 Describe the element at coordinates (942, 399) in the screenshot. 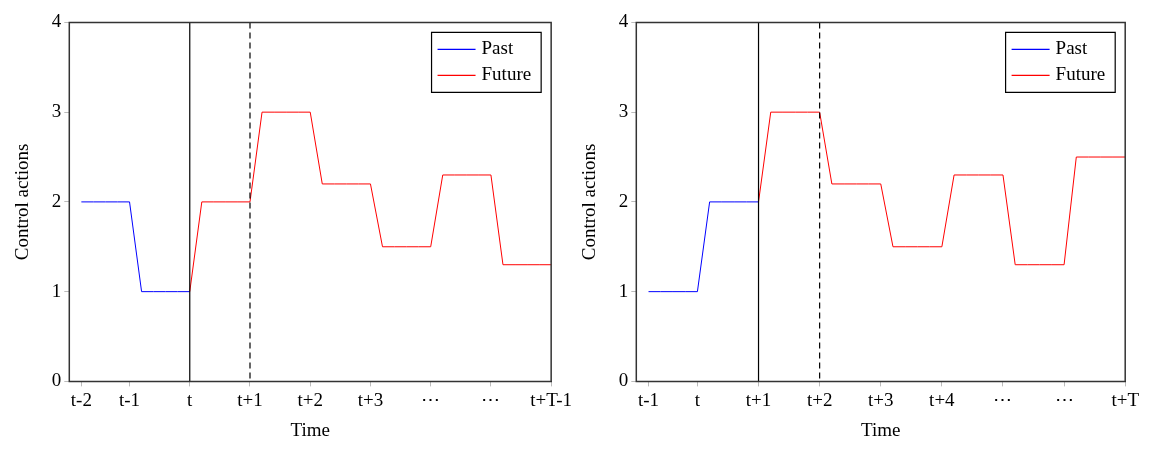

I see `x-tick-label: t+4` at that location.